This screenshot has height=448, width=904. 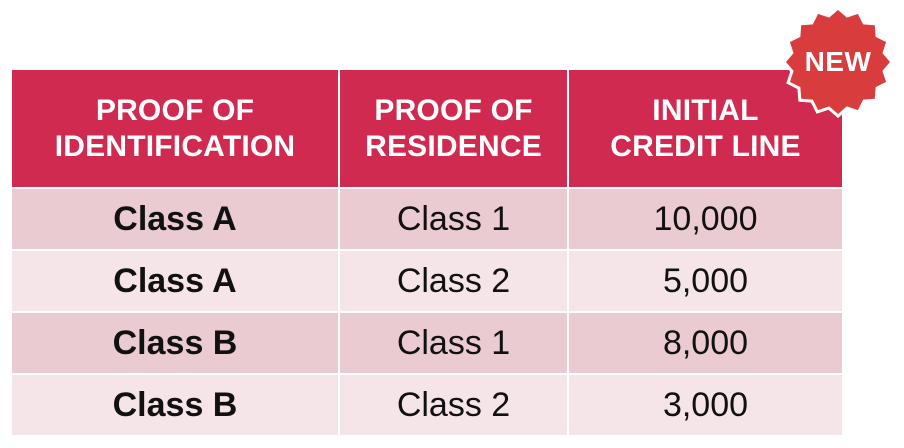 What do you see at coordinates (705, 129) in the screenshot?
I see `header-initial-credit-line: INITIAL CREDIT LINE` at bounding box center [705, 129].